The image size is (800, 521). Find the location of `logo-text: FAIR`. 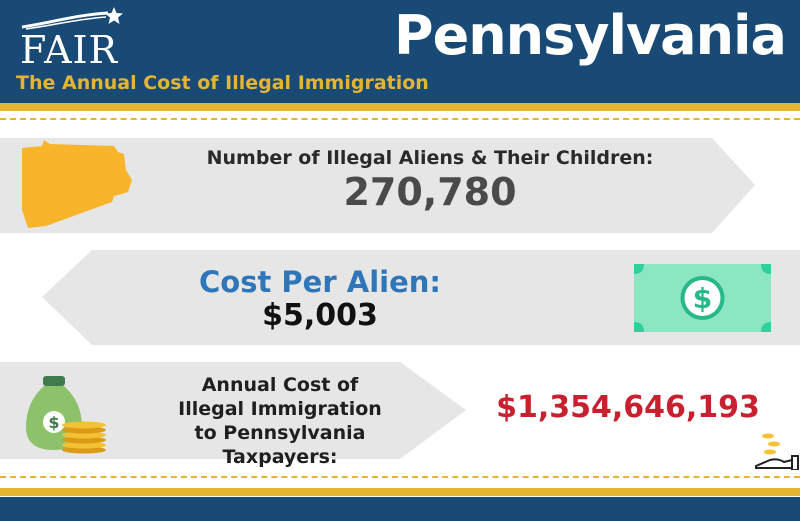

logo-text: FAIR is located at coordinates (69, 50).